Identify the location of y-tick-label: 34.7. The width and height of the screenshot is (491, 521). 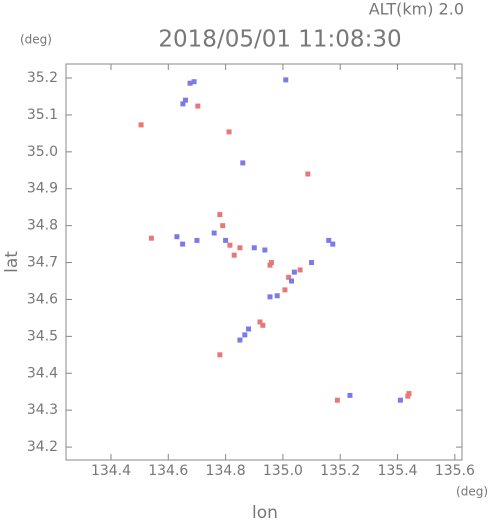
(42, 263).